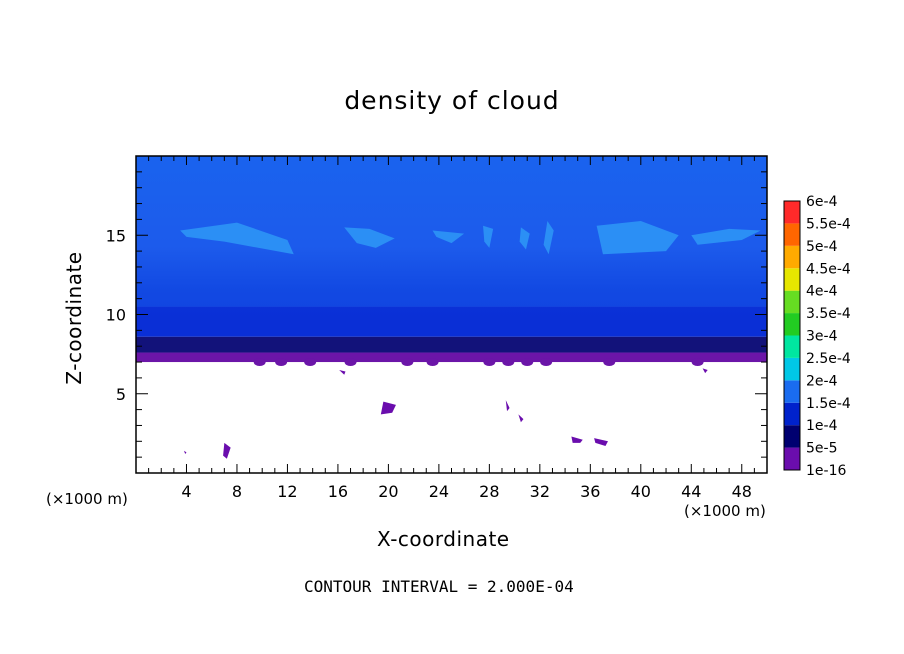 This screenshot has width=904, height=654. What do you see at coordinates (826, 471) in the screenshot?
I see `colorbar-label: 1e-16` at bounding box center [826, 471].